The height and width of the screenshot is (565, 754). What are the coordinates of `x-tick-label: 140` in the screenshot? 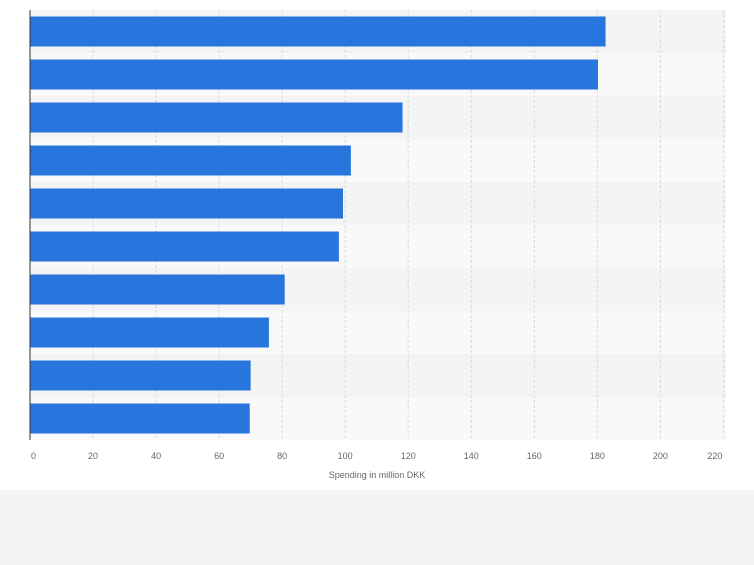 It's located at (471, 456).